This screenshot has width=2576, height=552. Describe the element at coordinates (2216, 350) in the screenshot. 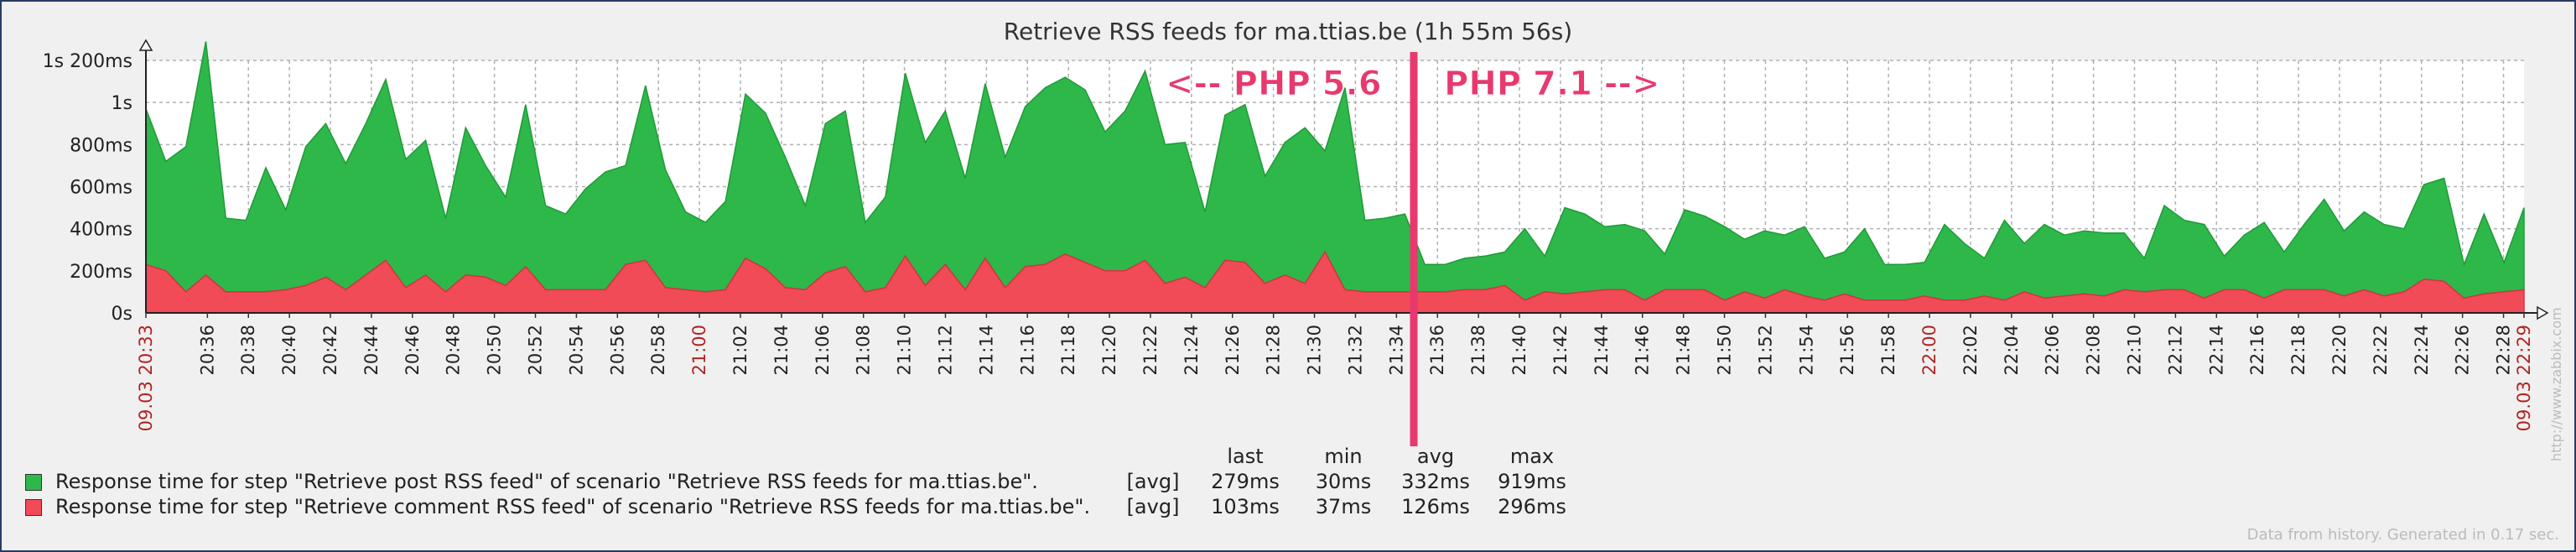

I see `x-tick-label: 22:14` at that location.